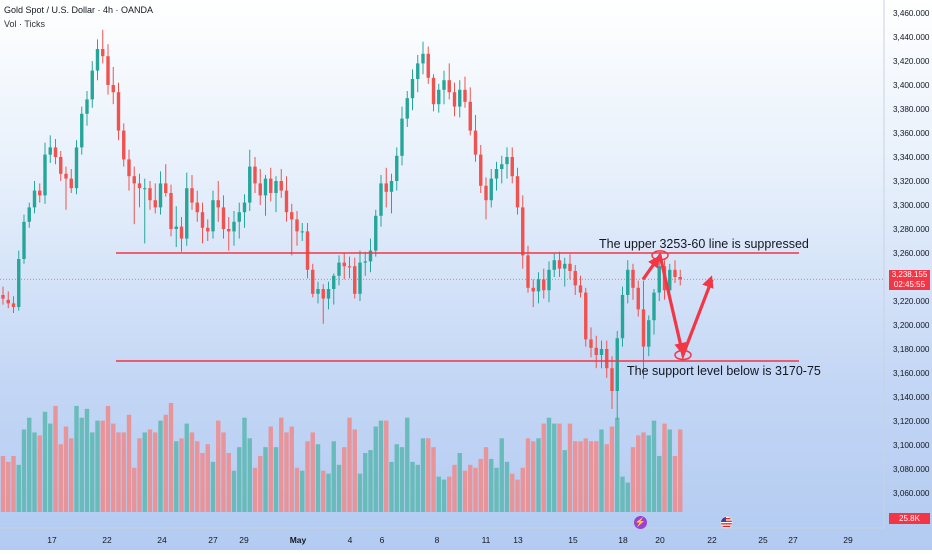  Describe the element at coordinates (660, 540) in the screenshot. I see `time-axis-label: 20` at that location.